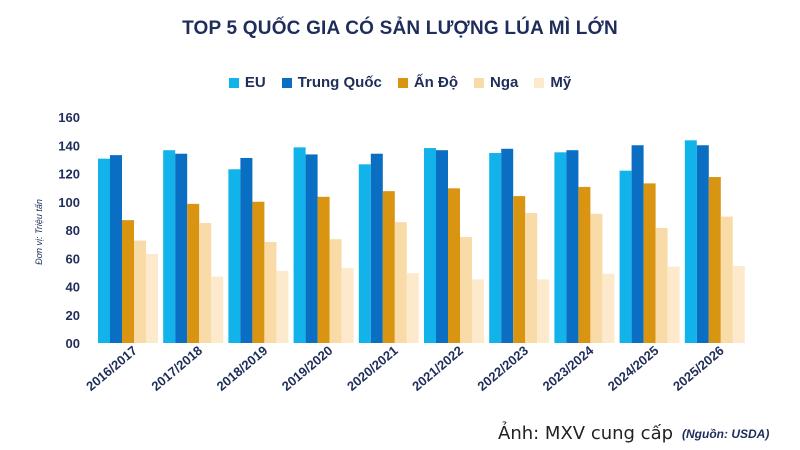 Image resolution: width=800 pixels, height=450 pixels. I want to click on legend-label: Ấn Độ, so click(435, 82).